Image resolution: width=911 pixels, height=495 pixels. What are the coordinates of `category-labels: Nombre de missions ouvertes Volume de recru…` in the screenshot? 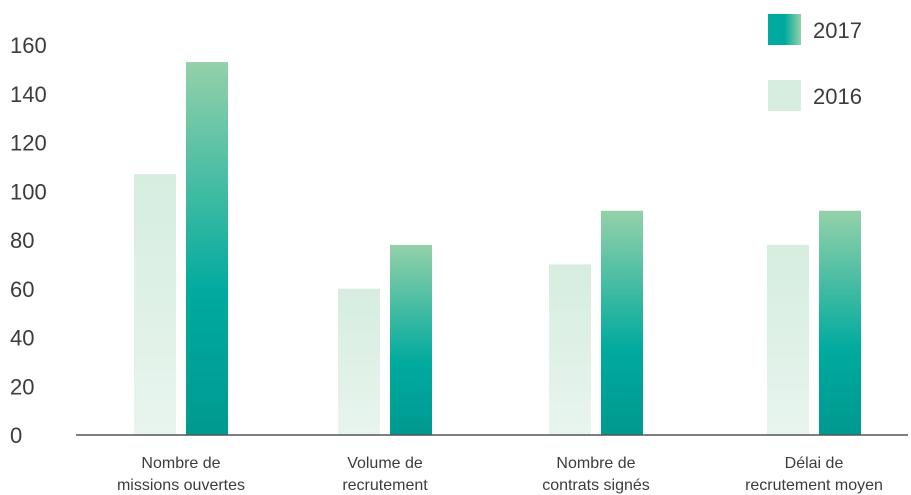 It's located at (500, 474).